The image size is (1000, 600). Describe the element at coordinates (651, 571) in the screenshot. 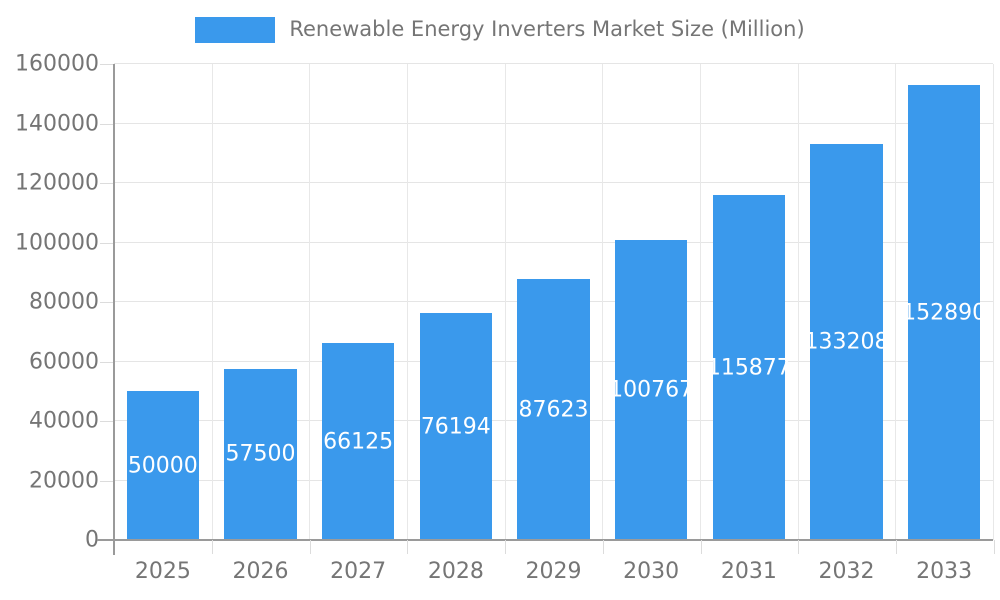

I see `x-tick-label: 2030` at that location.